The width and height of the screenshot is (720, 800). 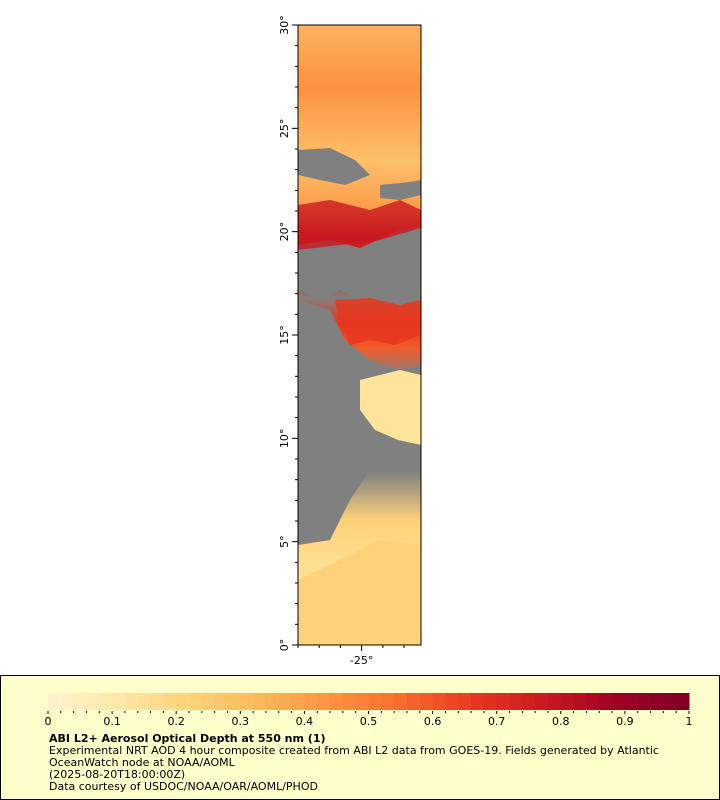 I want to click on lon-tick-label: -25°, so click(x=361, y=660).